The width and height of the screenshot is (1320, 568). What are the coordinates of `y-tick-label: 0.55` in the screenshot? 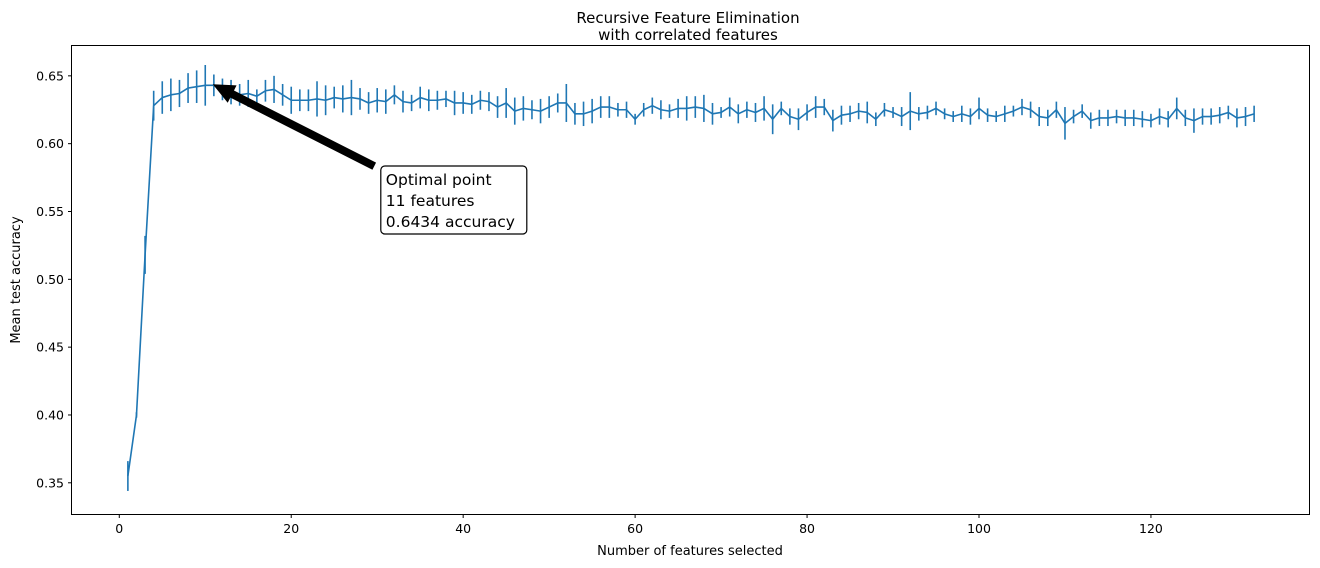 It's located at (50, 211).